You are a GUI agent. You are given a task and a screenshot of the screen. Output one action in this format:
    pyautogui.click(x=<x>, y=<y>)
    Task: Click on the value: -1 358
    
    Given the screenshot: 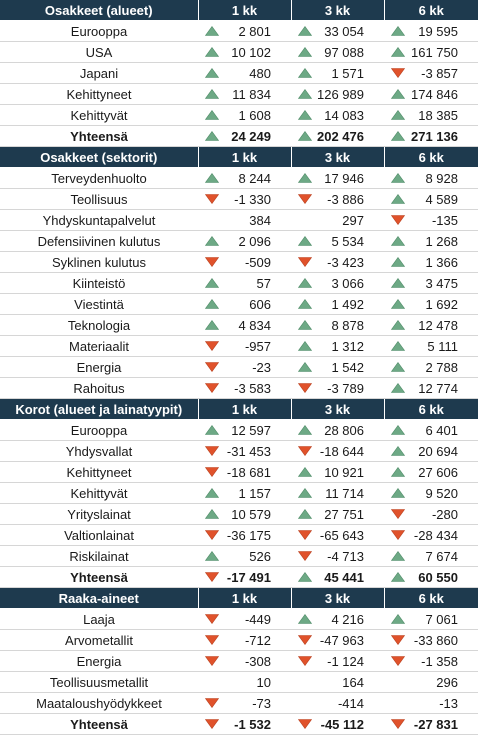 What is the action you would take?
    pyautogui.click(x=439, y=661)
    